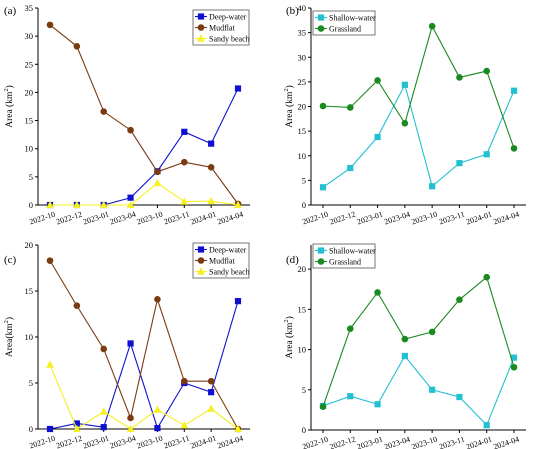 The width and height of the screenshot is (550, 449). I want to click on y-tick-label: 20, so click(29, 92).